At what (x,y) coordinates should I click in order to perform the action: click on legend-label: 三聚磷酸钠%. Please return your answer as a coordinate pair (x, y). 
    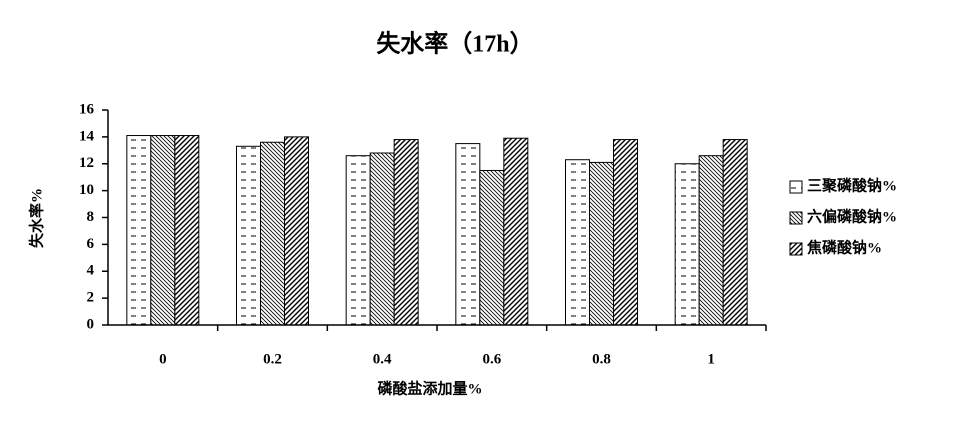
    Looking at the image, I should click on (852, 185).